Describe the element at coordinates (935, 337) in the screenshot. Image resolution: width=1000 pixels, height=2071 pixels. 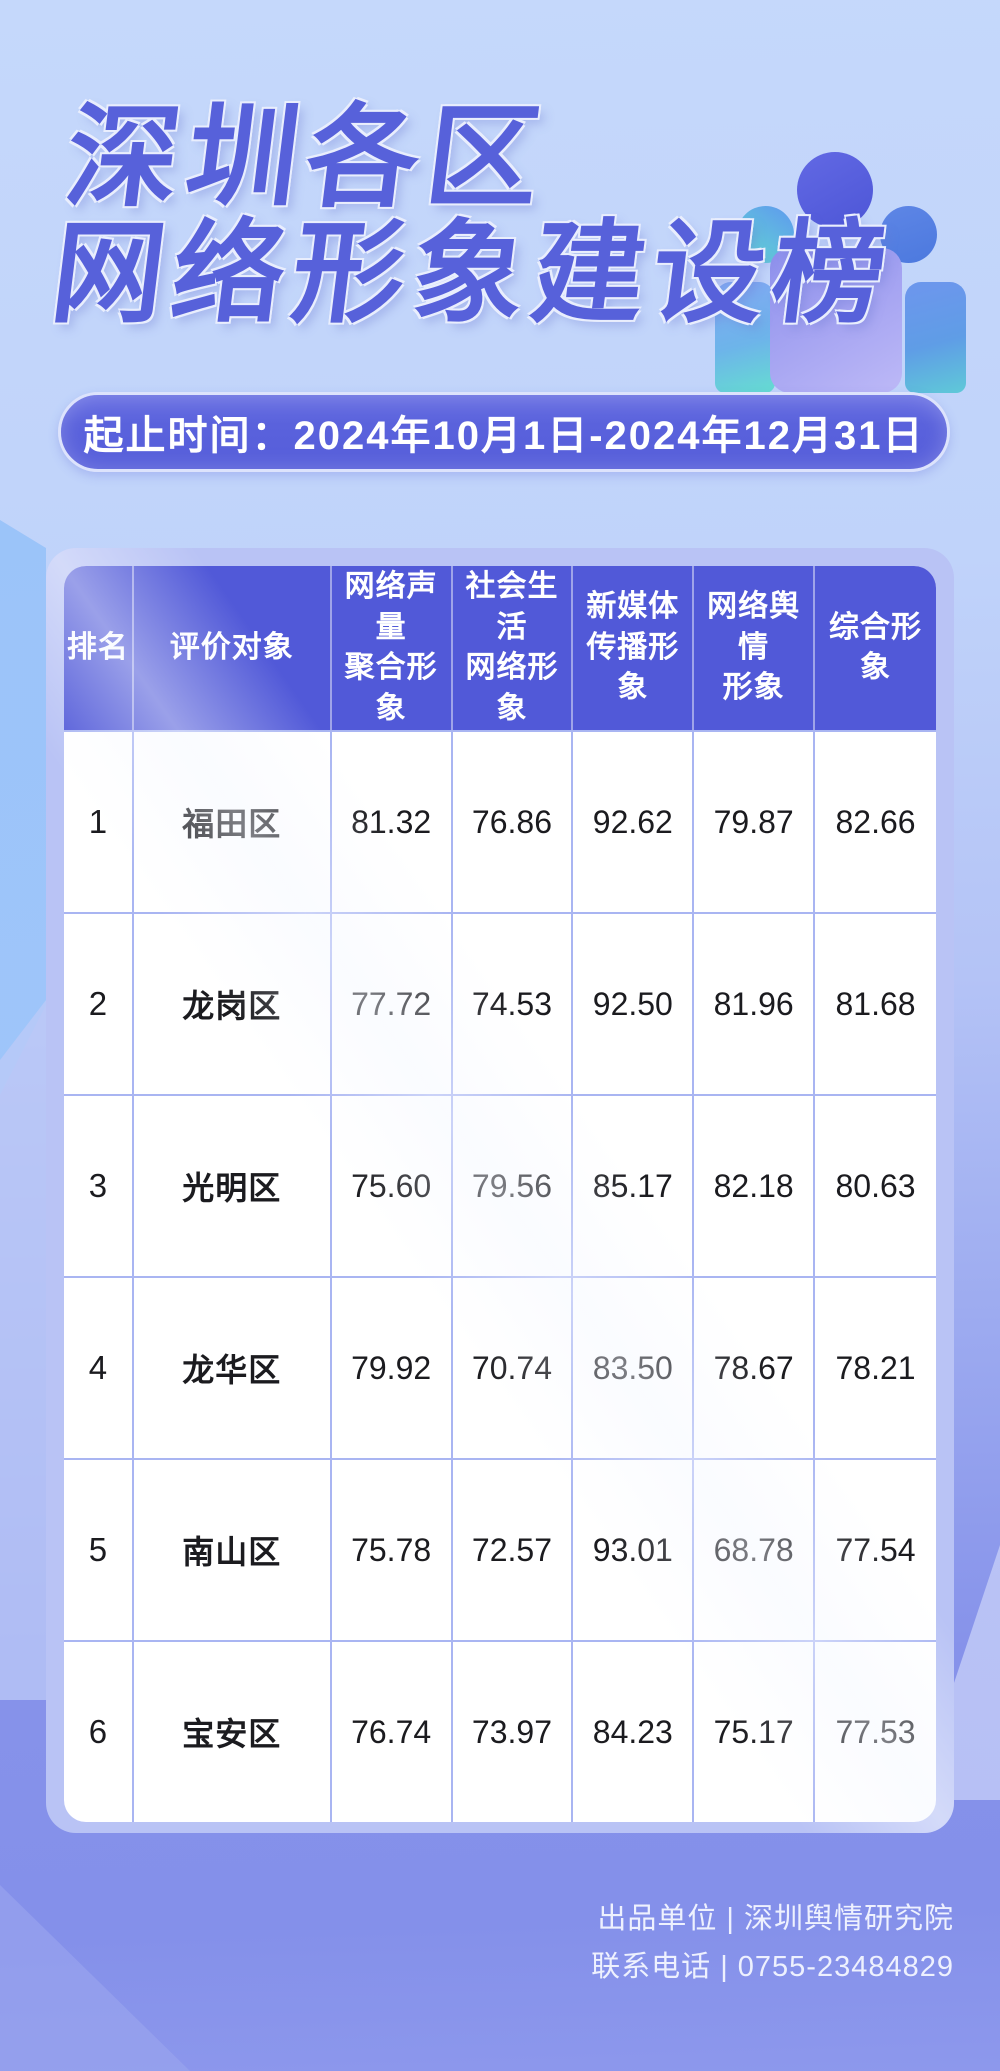
I see `person-right-body-icon` at that location.